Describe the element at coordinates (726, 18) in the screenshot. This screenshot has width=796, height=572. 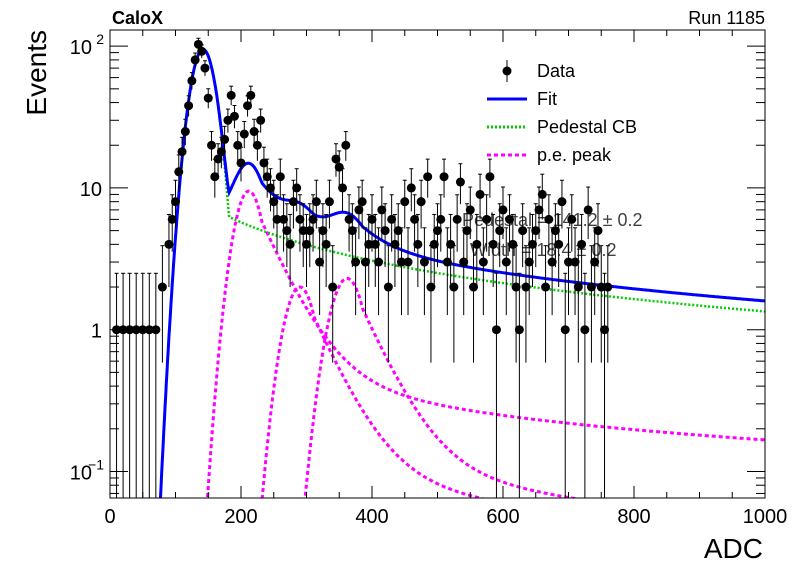
I see `run-label: Run 1185` at that location.